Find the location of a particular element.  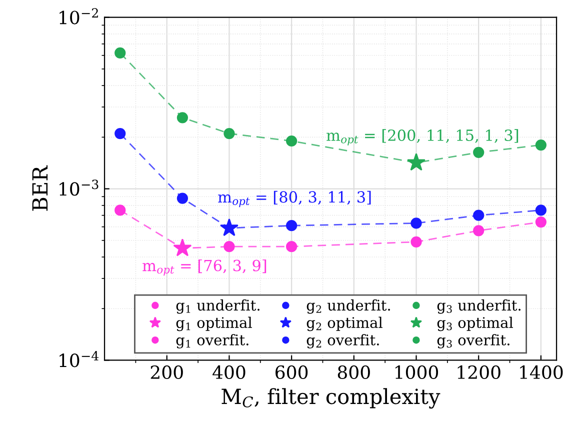

x-tick-label: 200 is located at coordinates (166, 372).